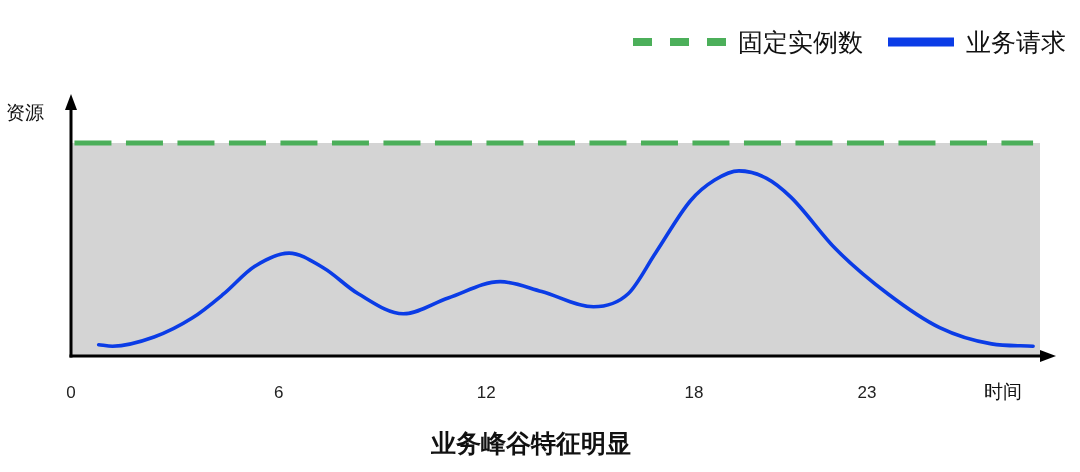 The image size is (1080, 472). Describe the element at coordinates (1016, 42) in the screenshot. I see `legend-label: 业务请求` at that location.